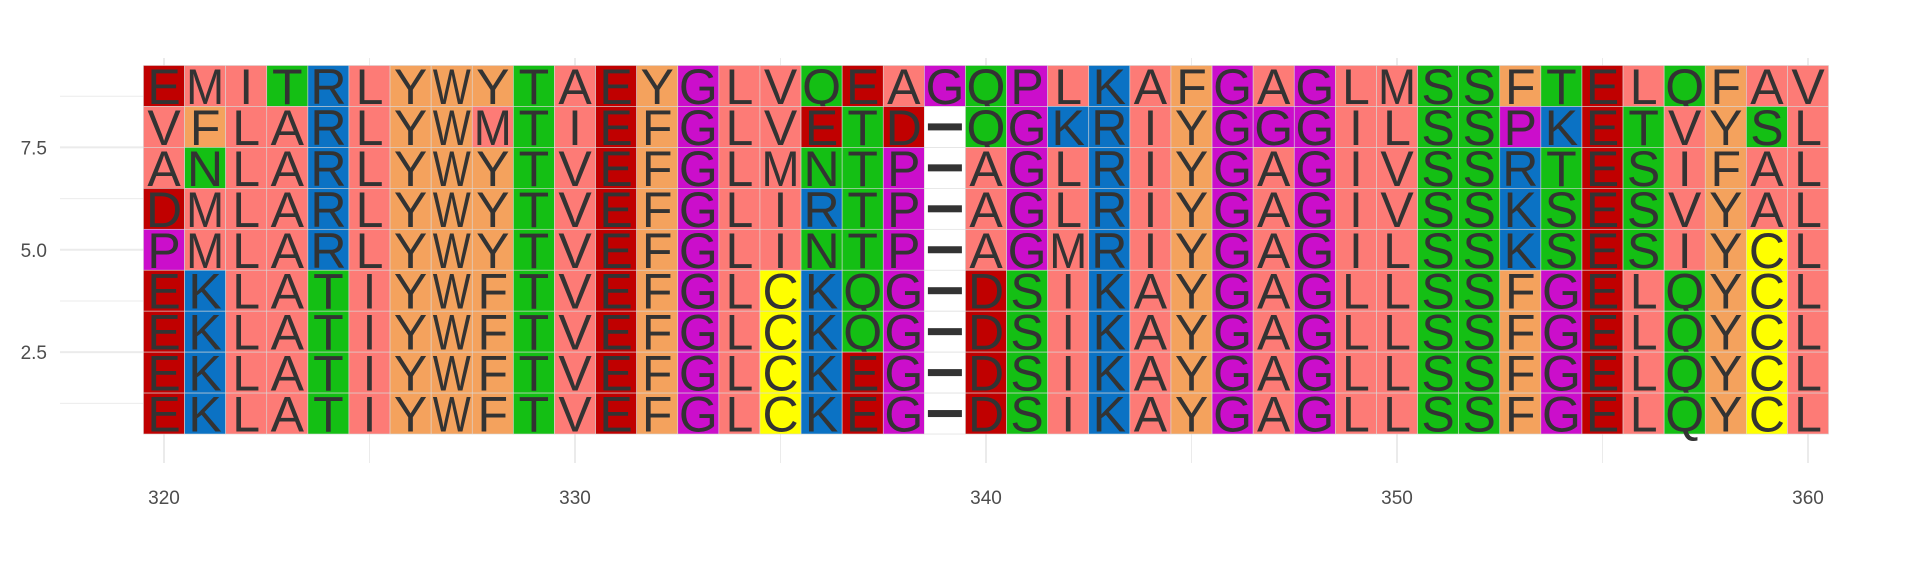 This screenshot has width=1920, height=576. Describe the element at coordinates (34, 148) in the screenshot. I see `y-tick-label: 7.5` at that location.